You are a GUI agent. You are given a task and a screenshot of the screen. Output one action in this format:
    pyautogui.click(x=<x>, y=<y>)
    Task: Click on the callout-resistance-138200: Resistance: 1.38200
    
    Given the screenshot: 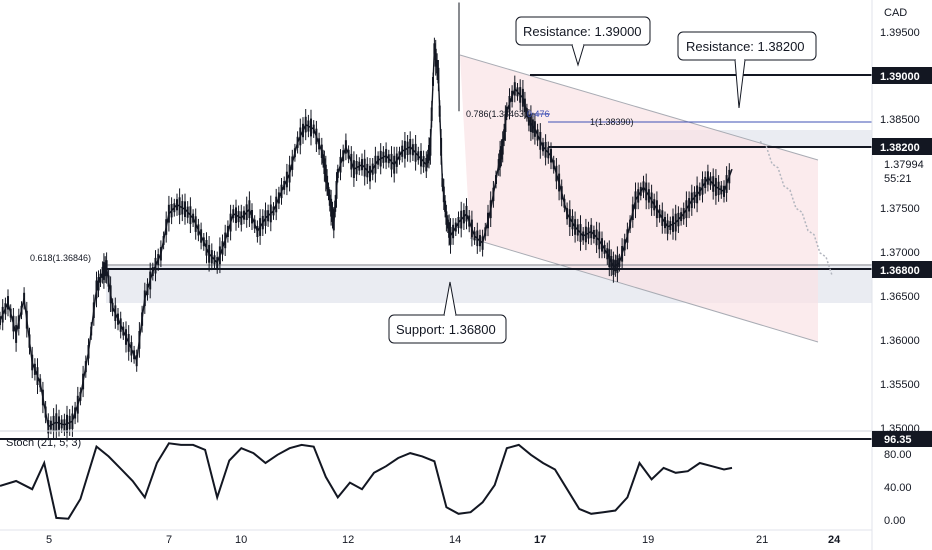 What is the action you would take?
    pyautogui.click(x=747, y=70)
    